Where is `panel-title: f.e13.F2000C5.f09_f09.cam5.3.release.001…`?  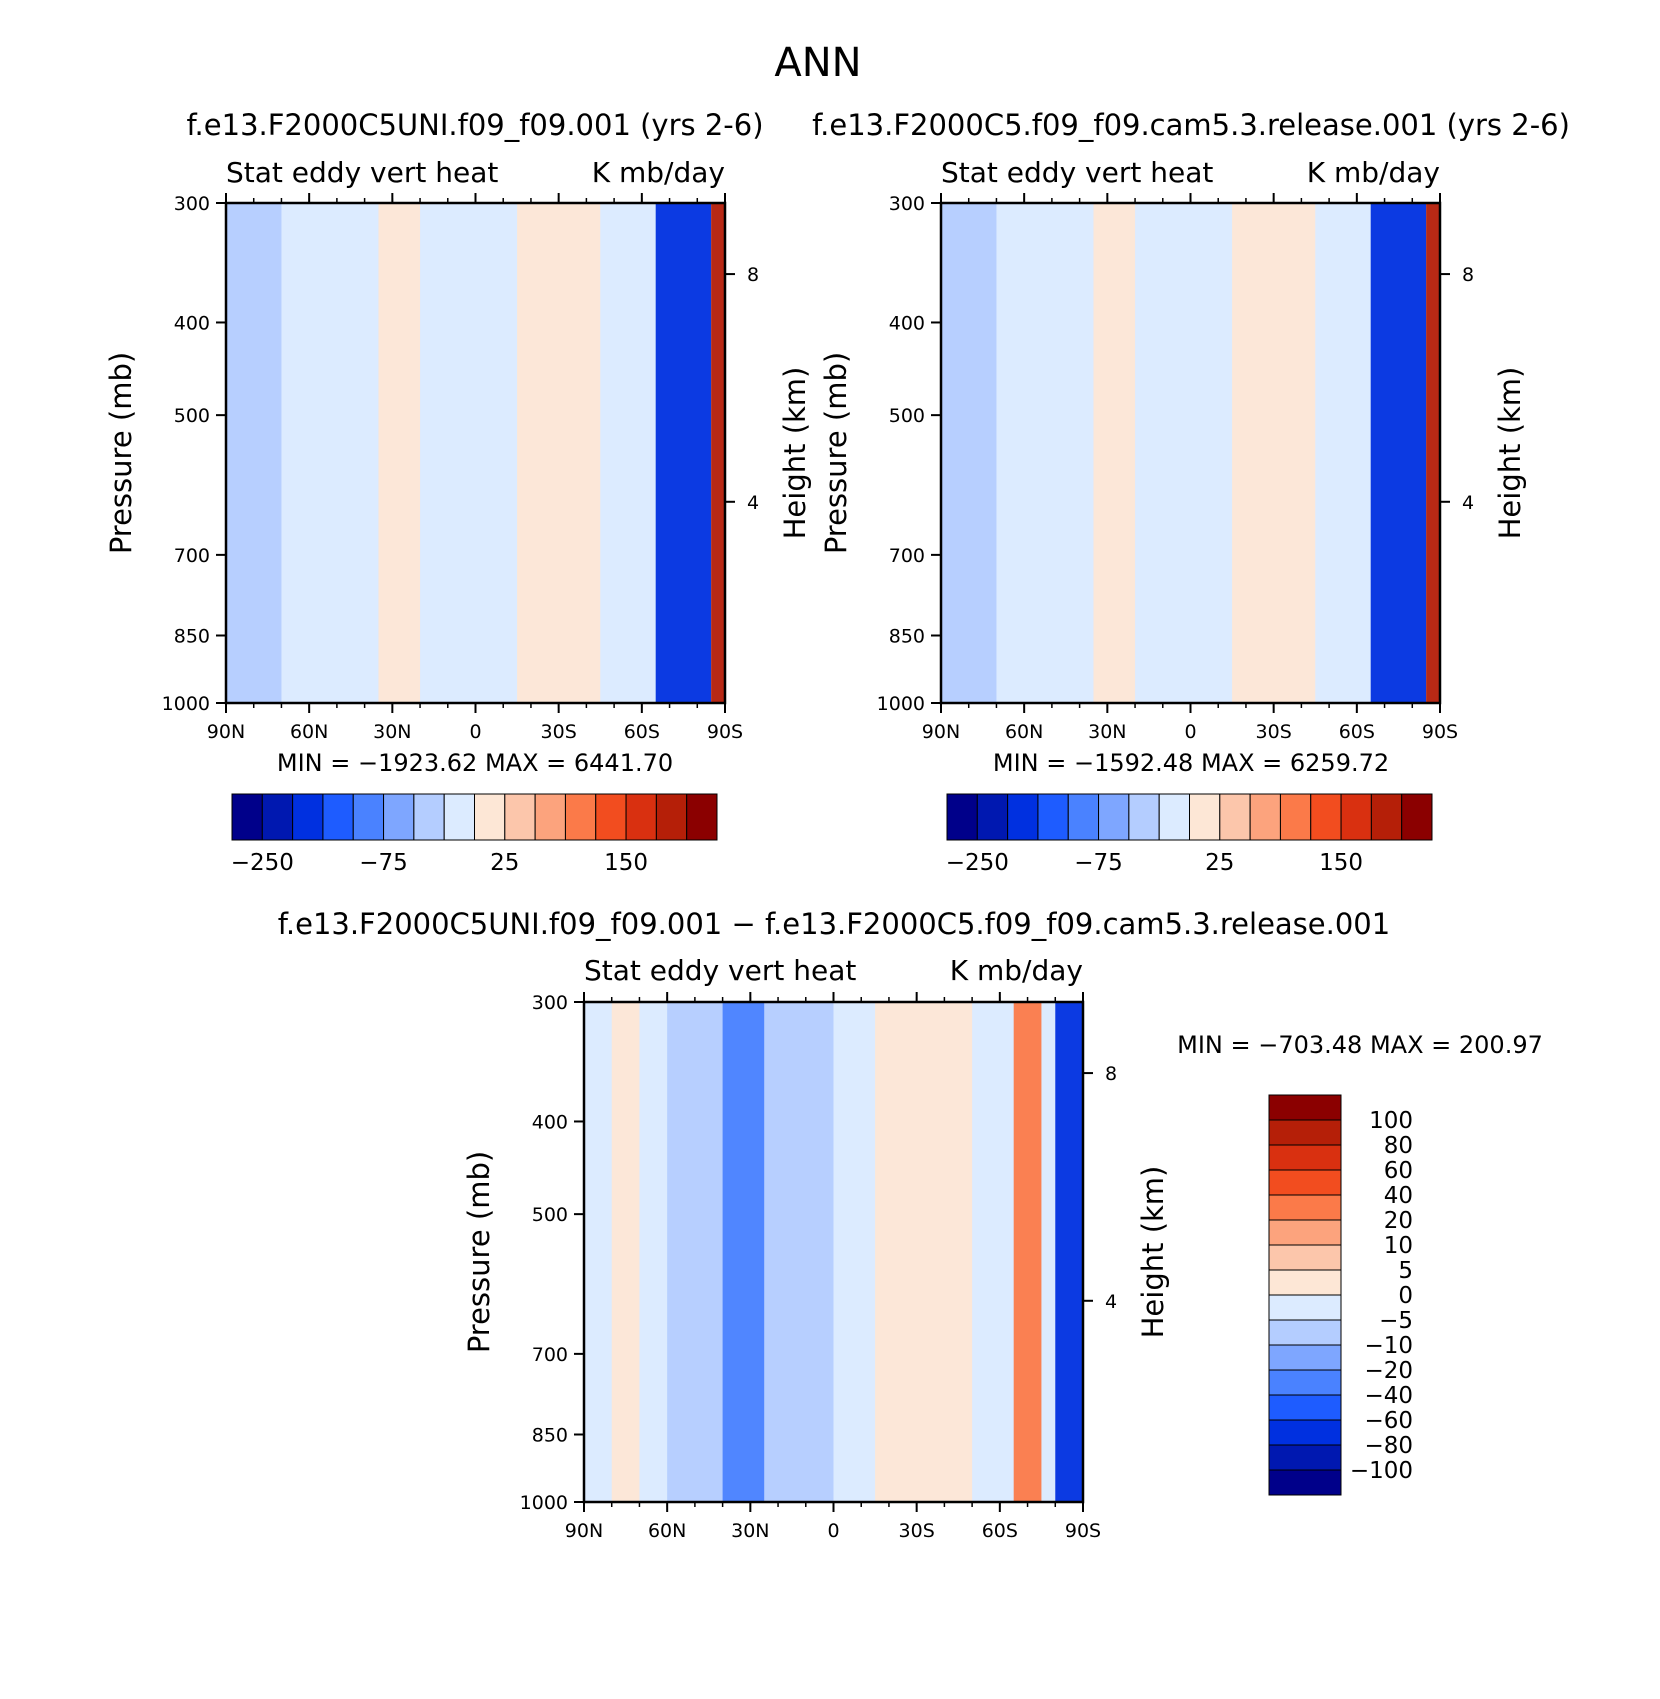 panel-title: f.e13.F2000C5.f09_f09.cam5.3.release.001… is located at coordinates (1191, 125).